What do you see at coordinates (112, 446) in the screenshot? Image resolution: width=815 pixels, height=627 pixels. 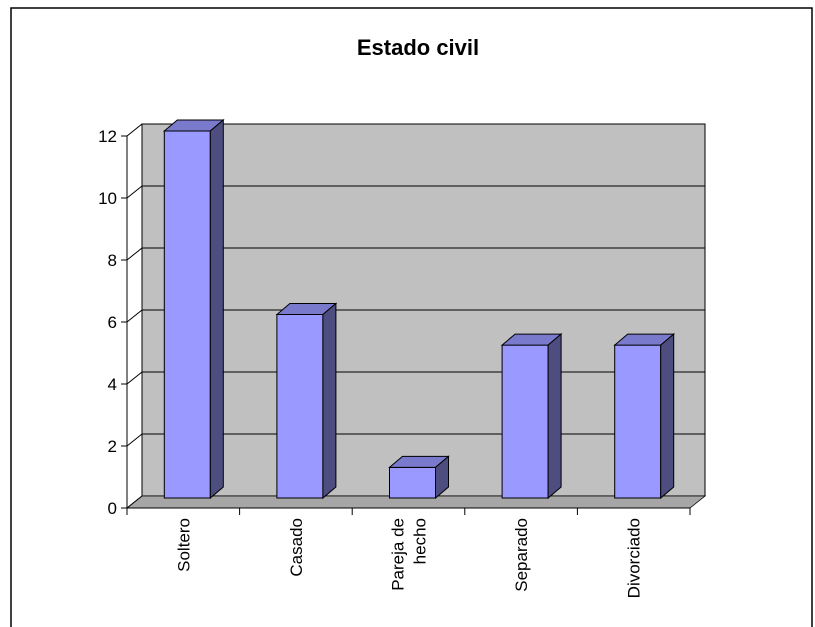 I see `y-tick-label: 2` at bounding box center [112, 446].